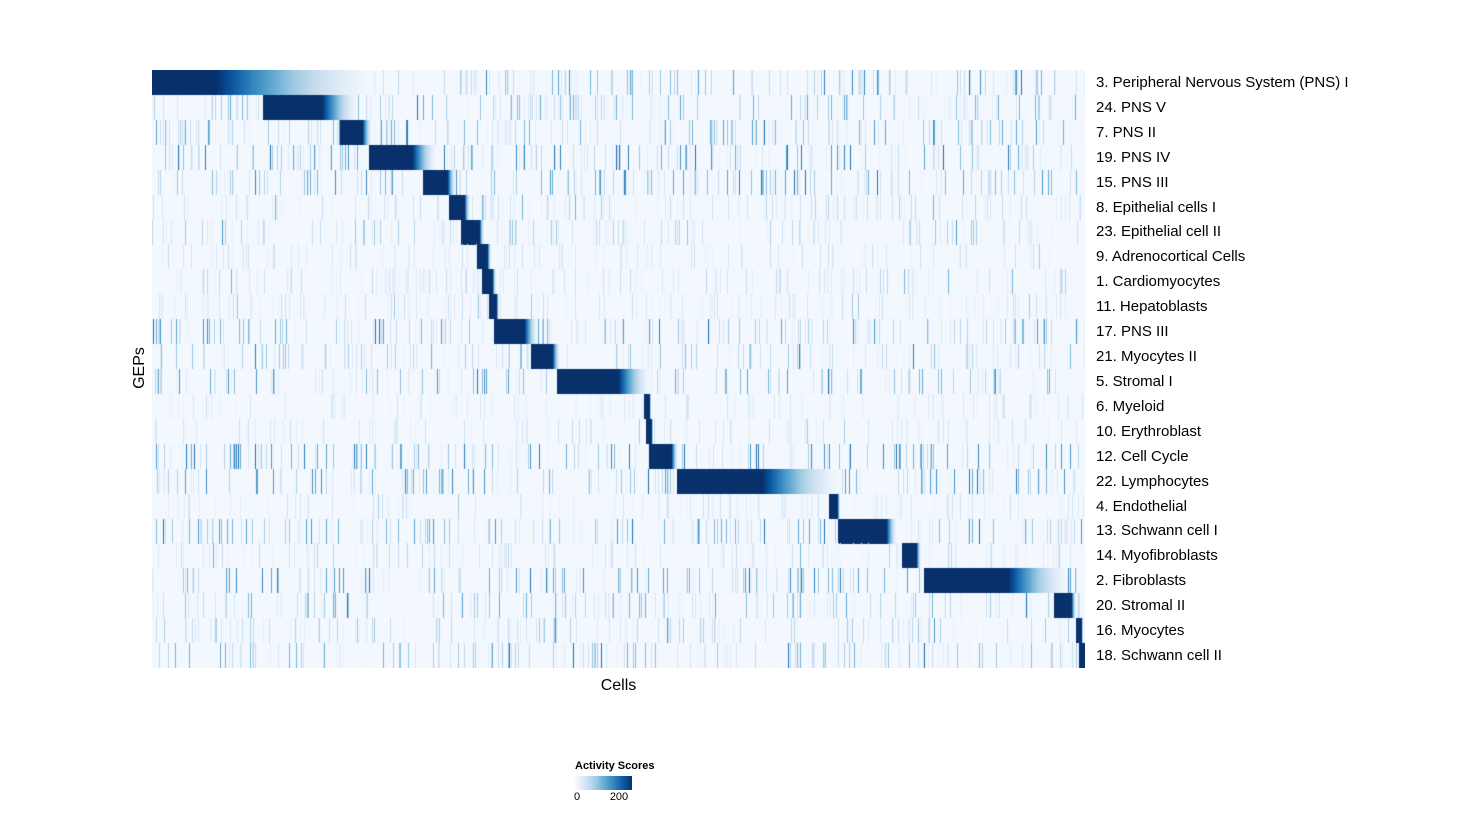 The width and height of the screenshot is (1457, 815). Describe the element at coordinates (1157, 531) in the screenshot. I see `gep-row-label: 13. Schwann cell I` at that location.